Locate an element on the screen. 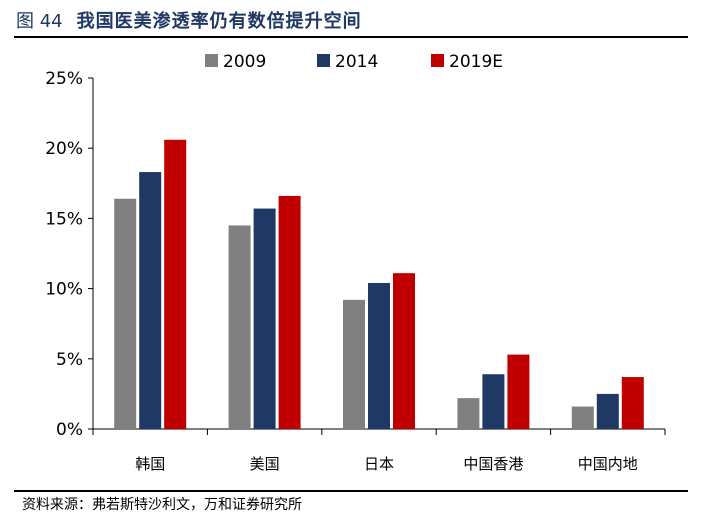 The width and height of the screenshot is (707, 519). legend-swatch-2009 is located at coordinates (211, 60).